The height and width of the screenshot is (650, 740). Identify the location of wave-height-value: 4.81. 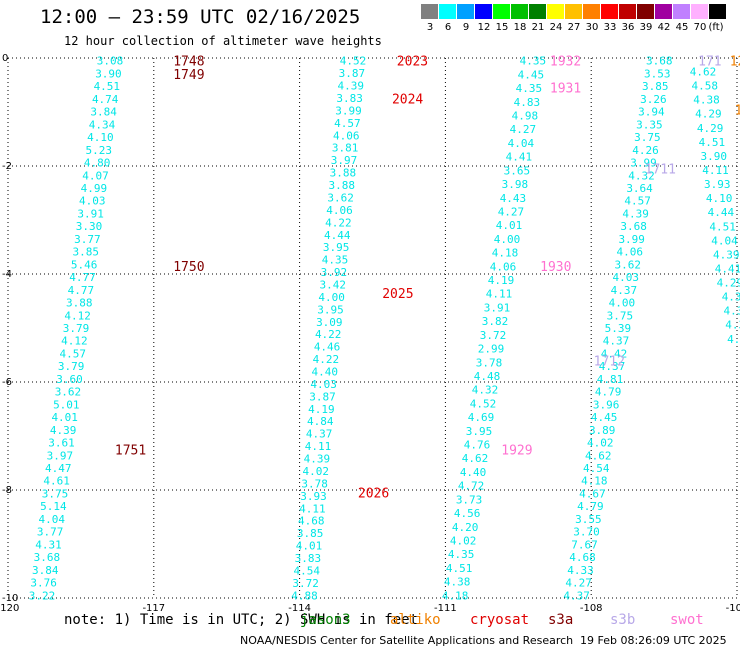
(610, 379).